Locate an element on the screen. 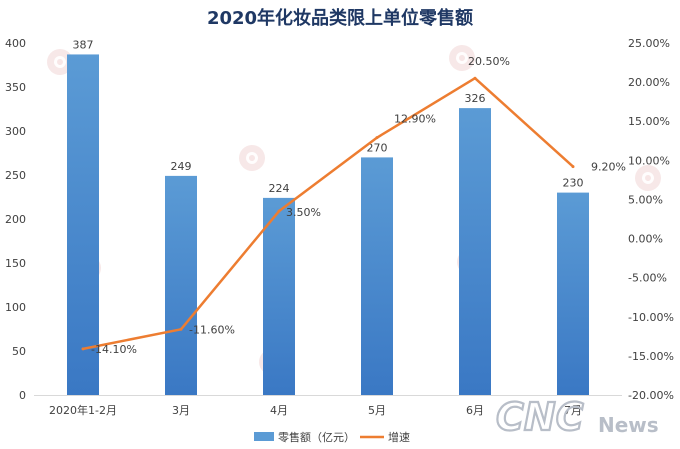 Image resolution: width=680 pixels, height=449 pixels. line-value-label: 3.50% is located at coordinates (303, 212).